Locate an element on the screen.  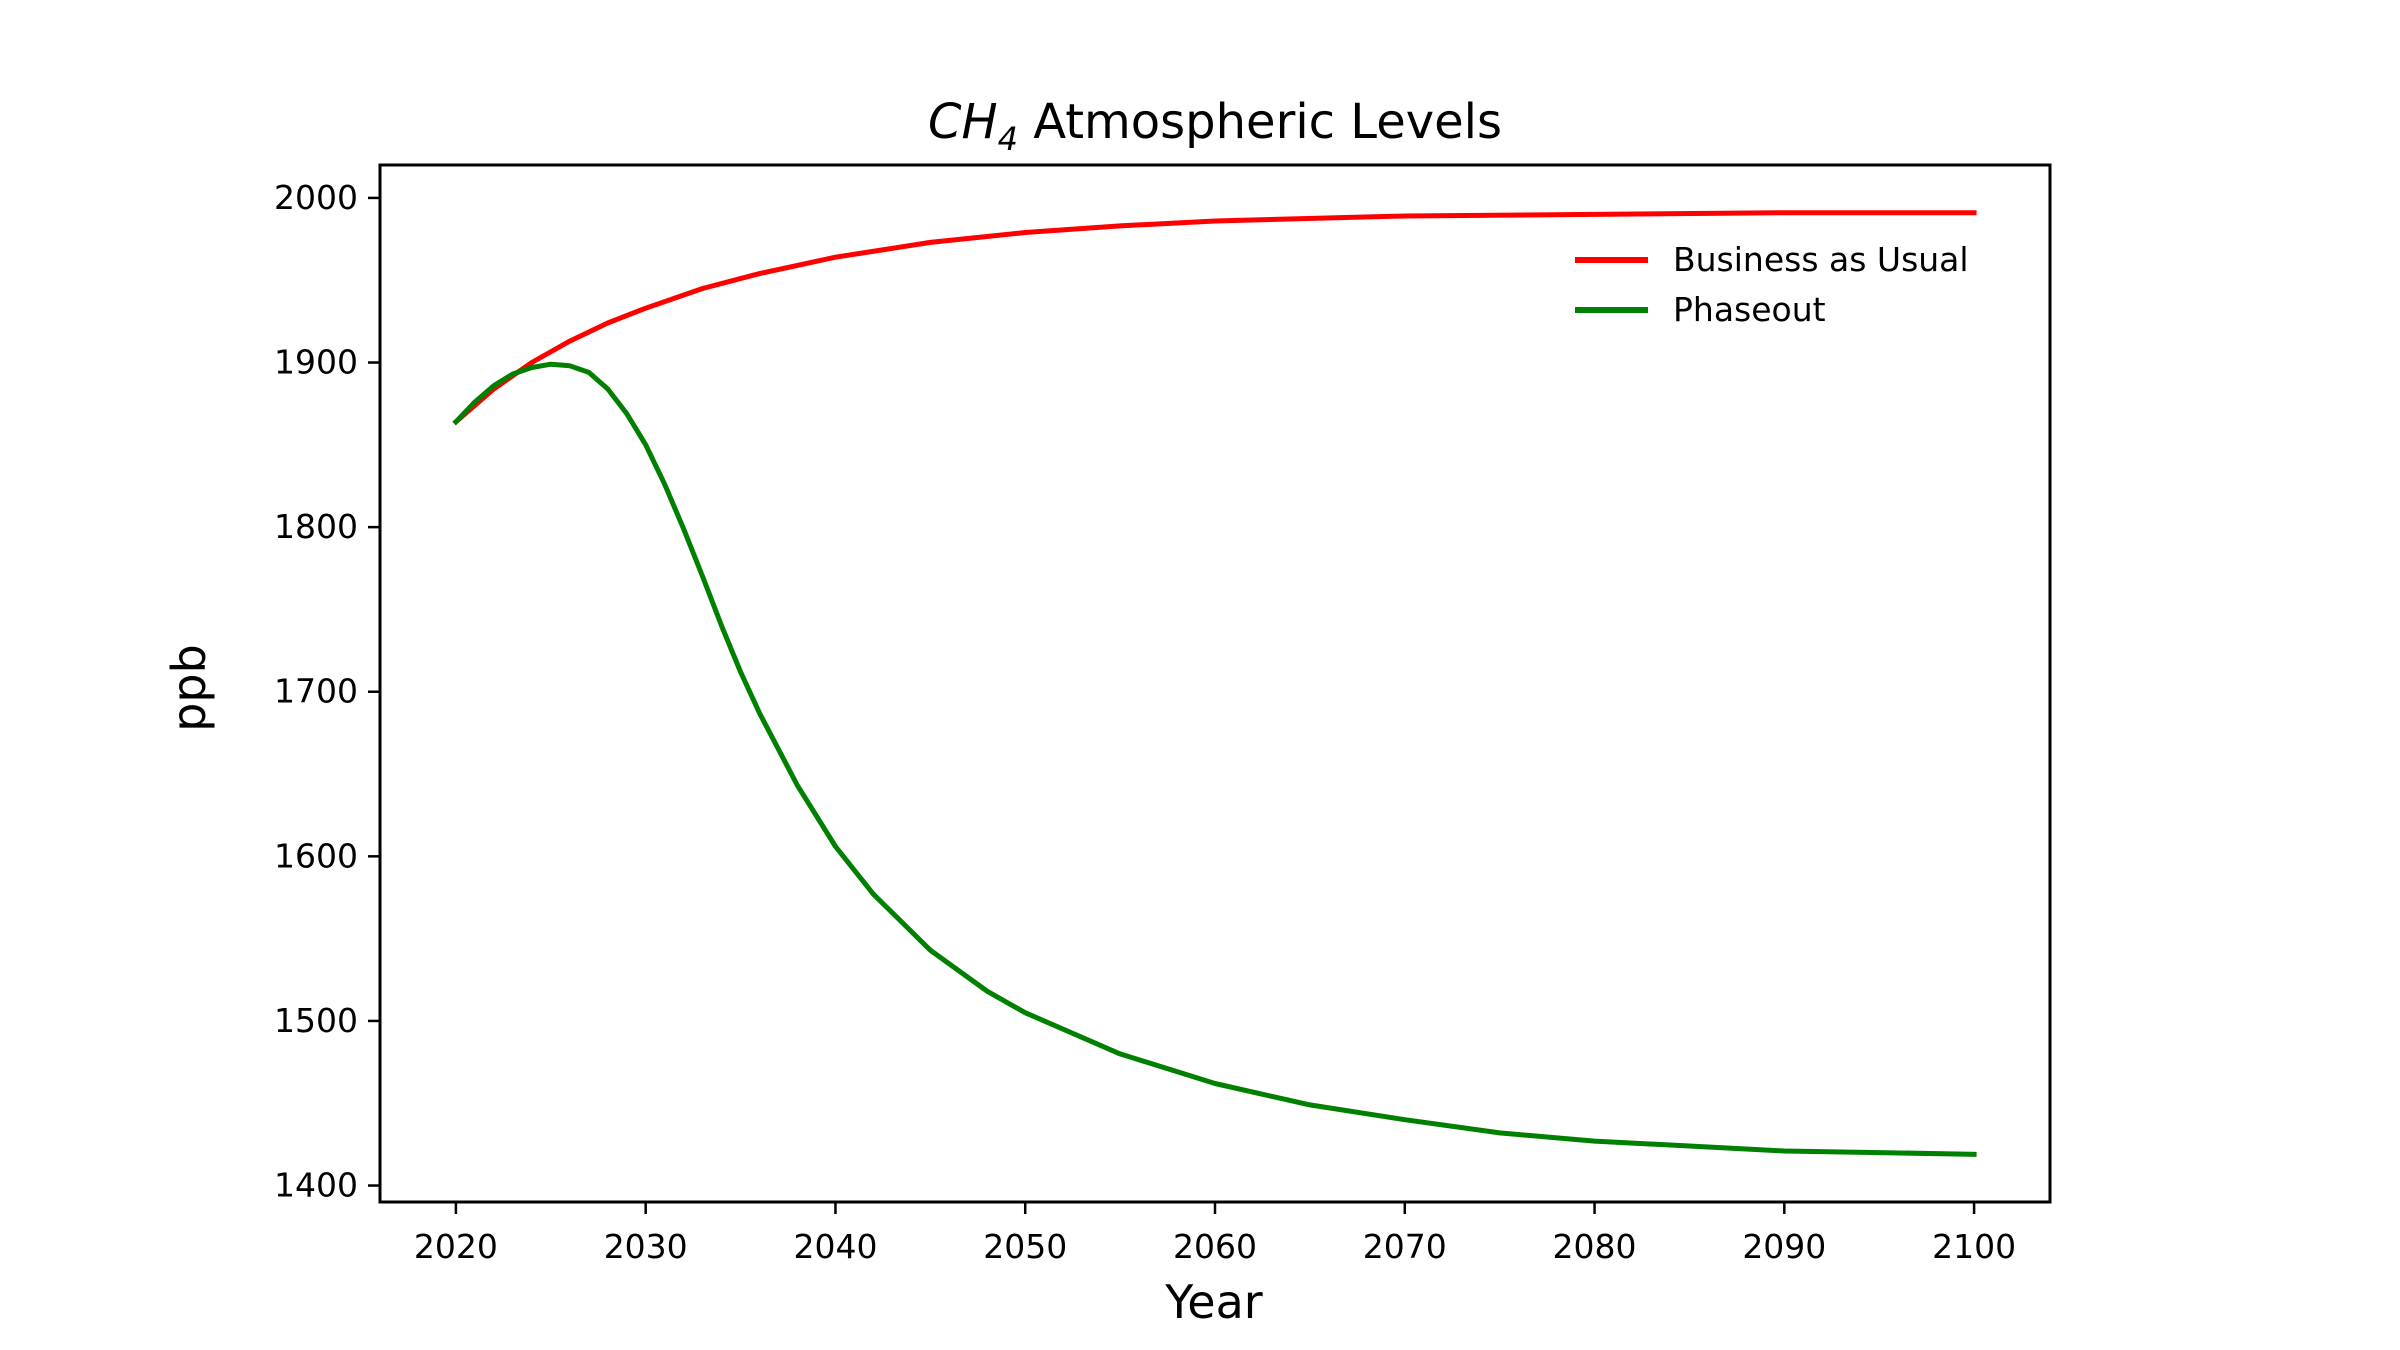
x-tick-label: 2060 is located at coordinates (1215, 1246).